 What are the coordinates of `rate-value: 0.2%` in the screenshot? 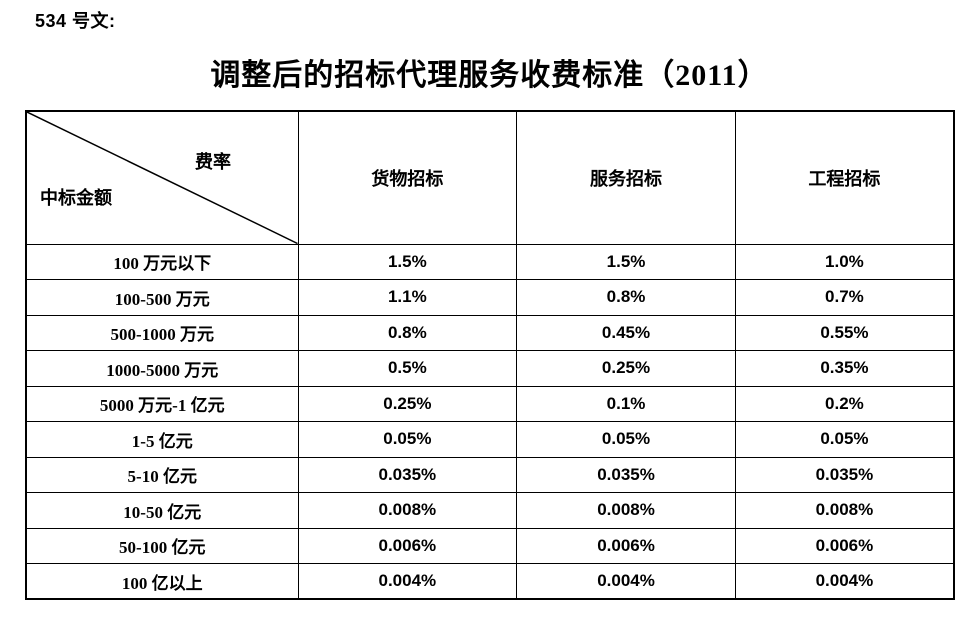 It's located at (844, 403).